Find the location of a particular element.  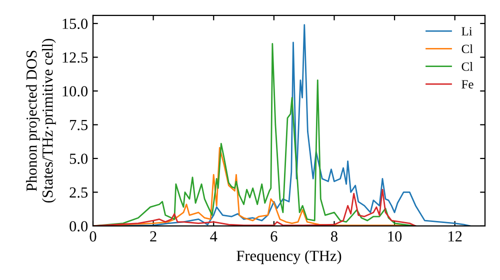

y-tick-label: 12.5 is located at coordinates (75, 57).